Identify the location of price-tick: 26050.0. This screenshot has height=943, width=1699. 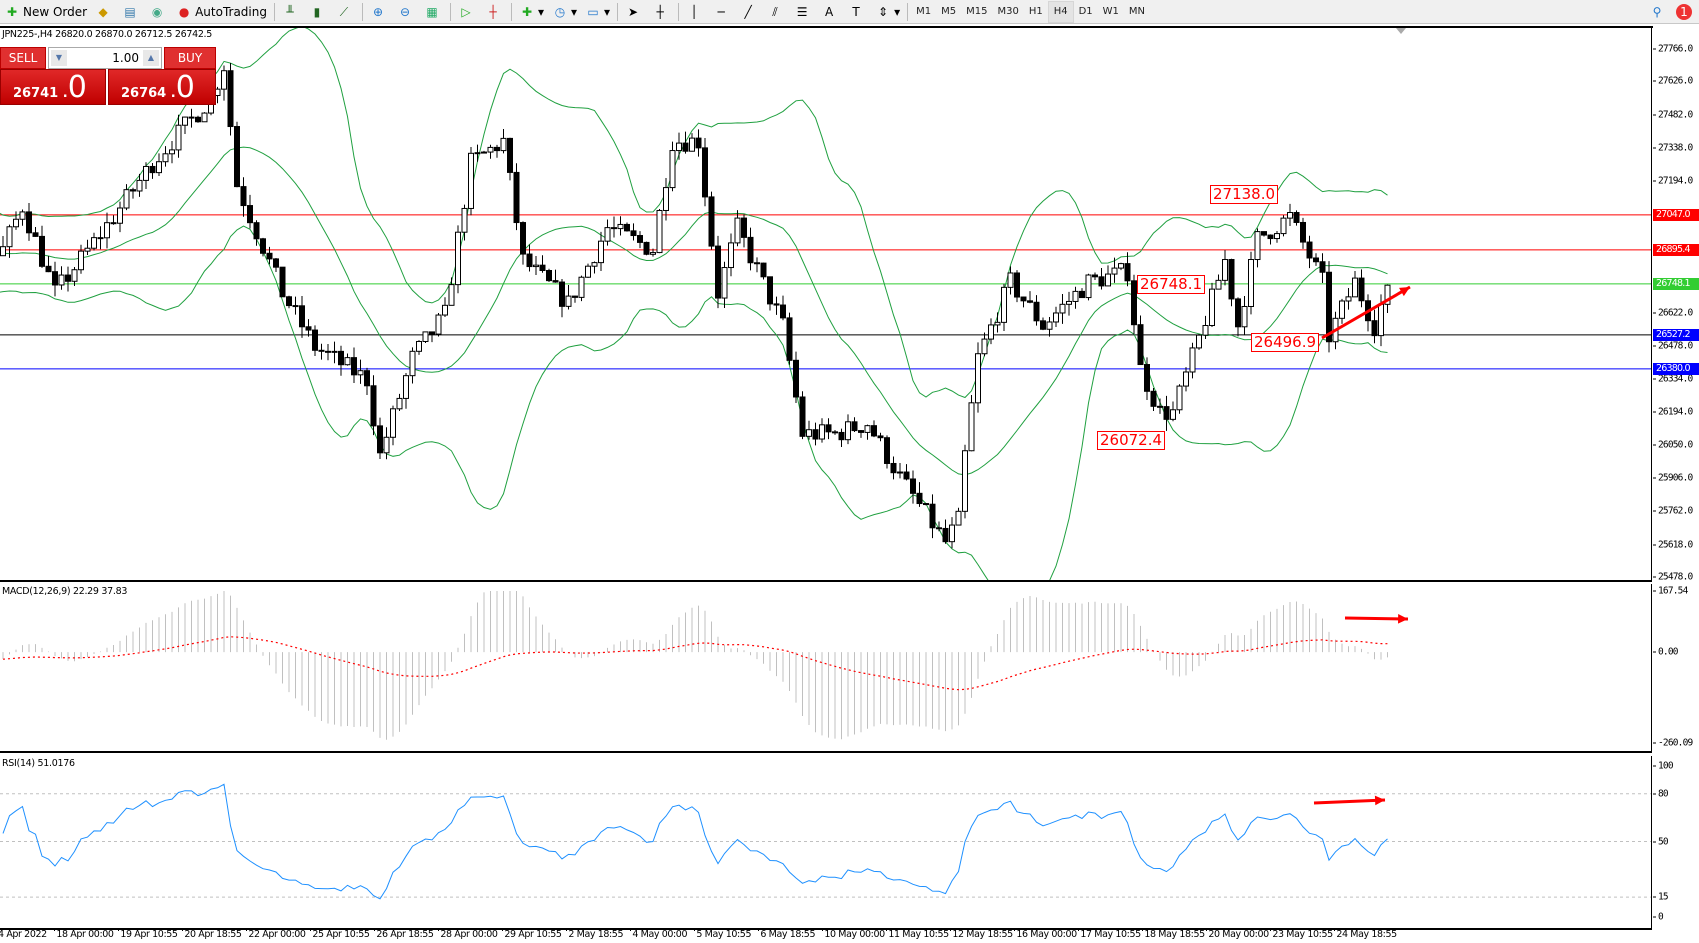
(1673, 445).